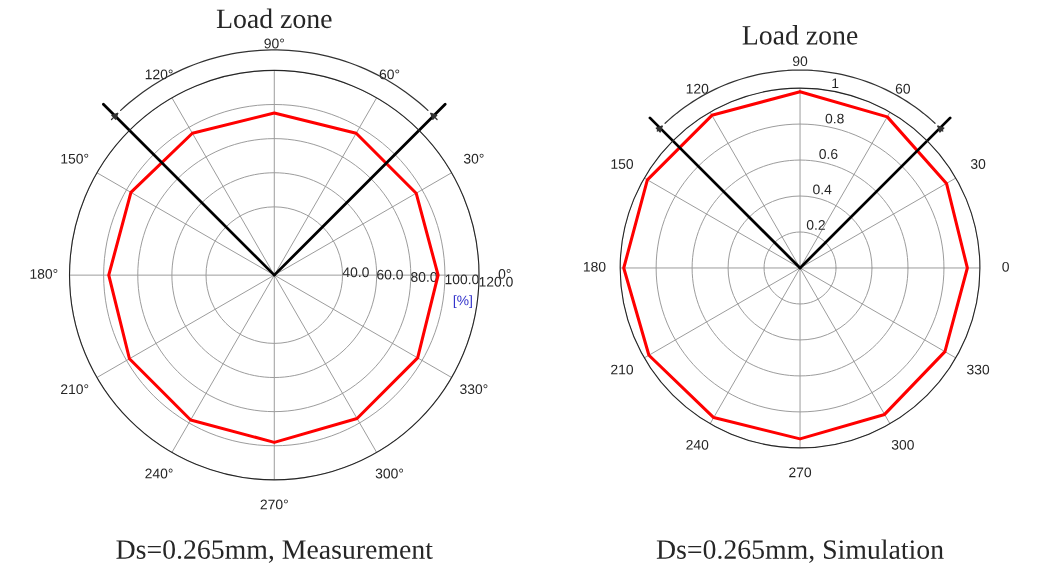 The image size is (1037, 572). I want to click on text: Ds=0.265mm, Measurement, so click(274, 551).